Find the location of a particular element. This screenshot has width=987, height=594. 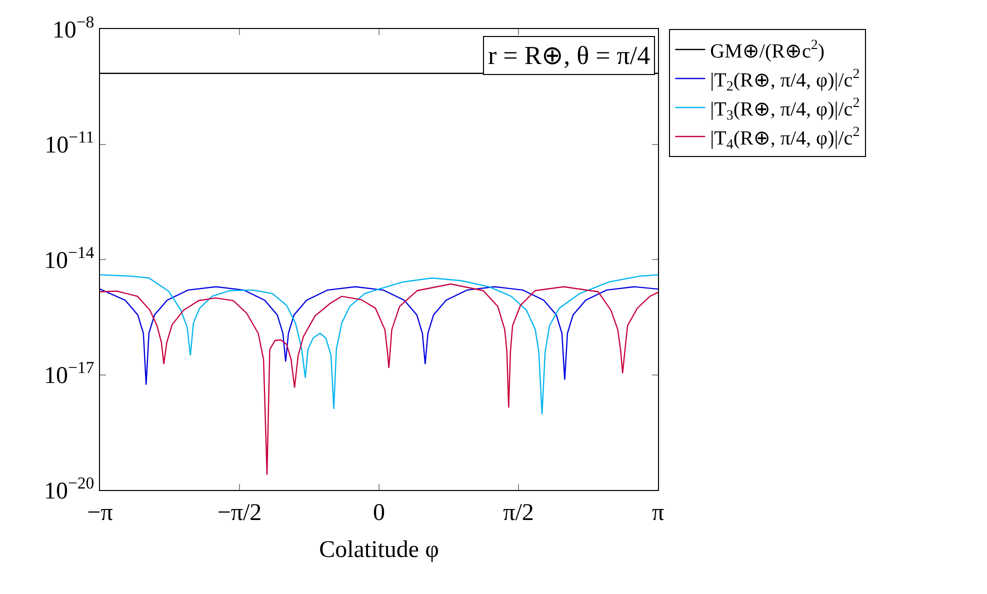

x-tick-label: π is located at coordinates (658, 513).